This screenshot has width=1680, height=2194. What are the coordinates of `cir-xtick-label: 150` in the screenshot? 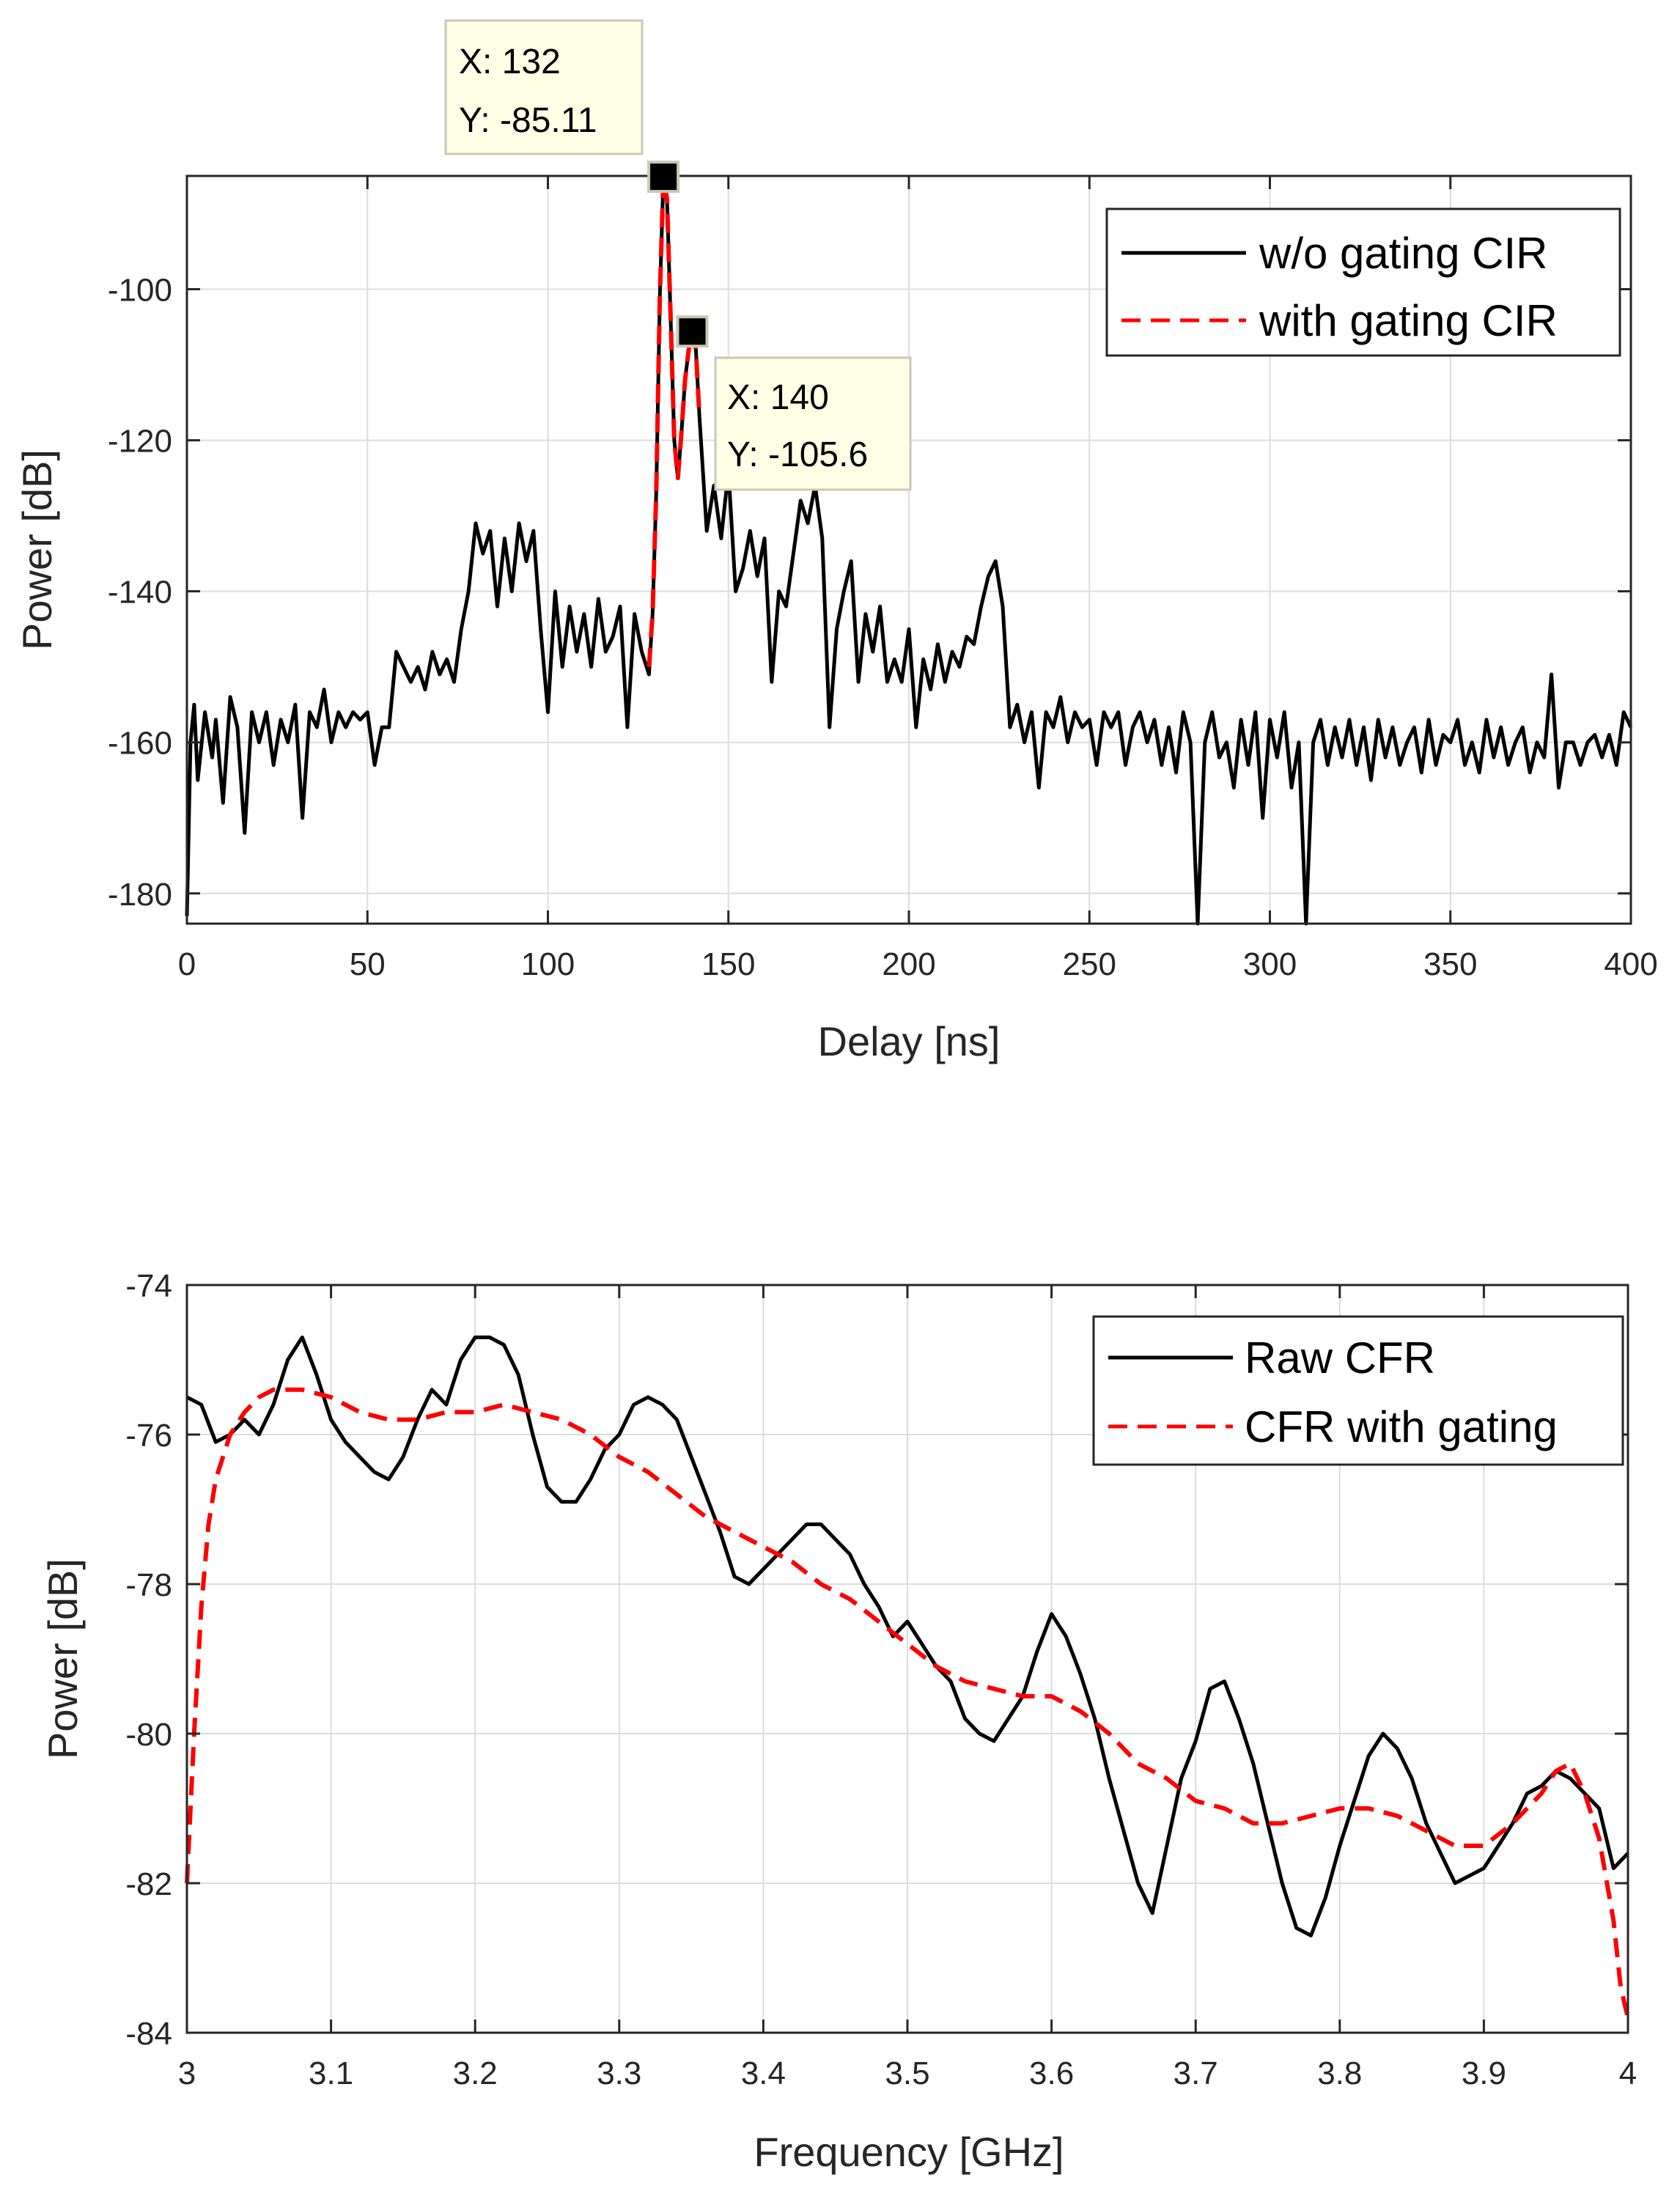 It's located at (728, 964).